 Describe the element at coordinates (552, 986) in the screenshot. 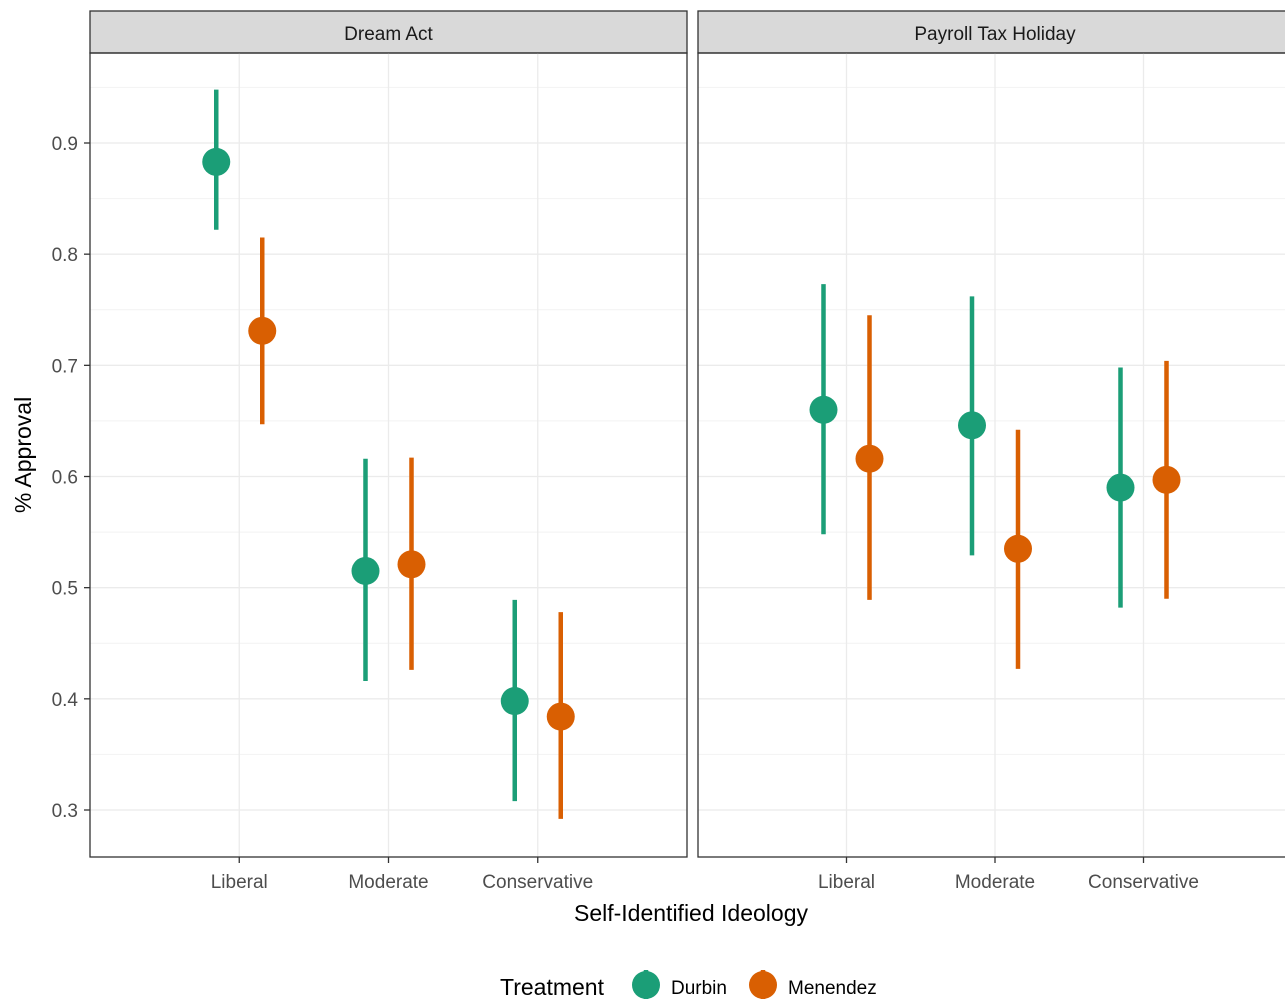

I see `legend-title: Treatment` at that location.